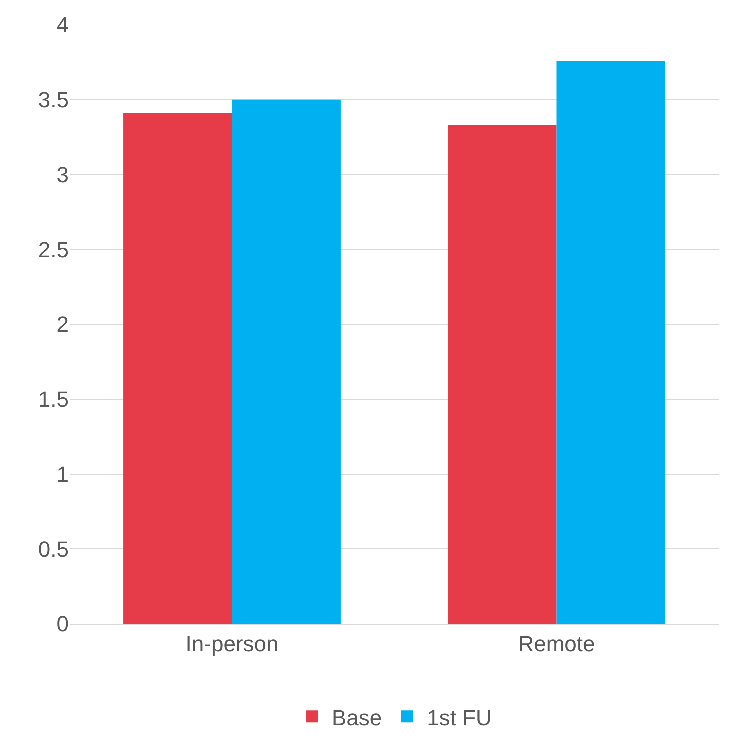  What do you see at coordinates (357, 717) in the screenshot?
I see `legend-label: Base` at bounding box center [357, 717].